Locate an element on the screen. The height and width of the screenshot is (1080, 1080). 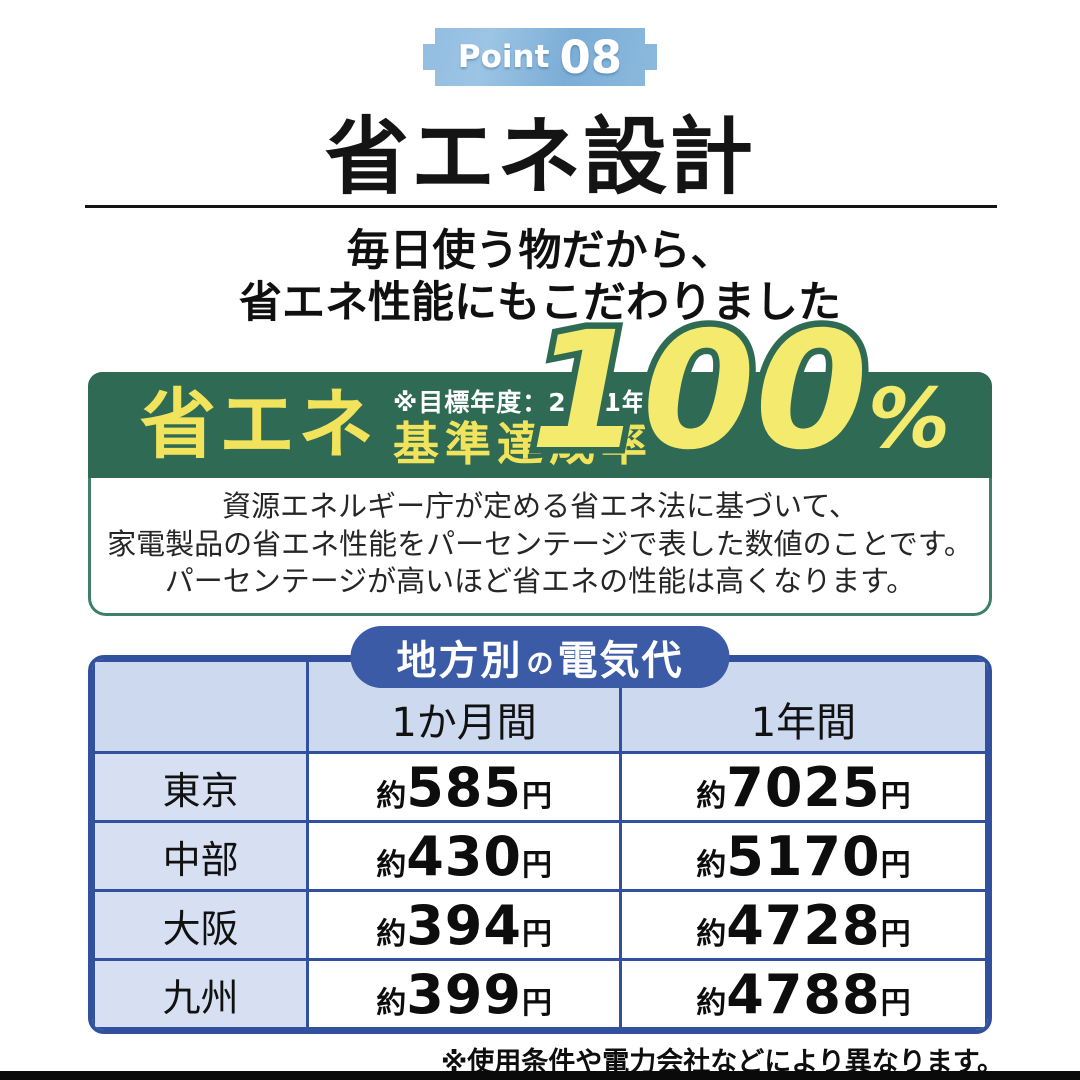
table-row-chubu: 中部 約430円 約5170円 is located at coordinates (540, 856).